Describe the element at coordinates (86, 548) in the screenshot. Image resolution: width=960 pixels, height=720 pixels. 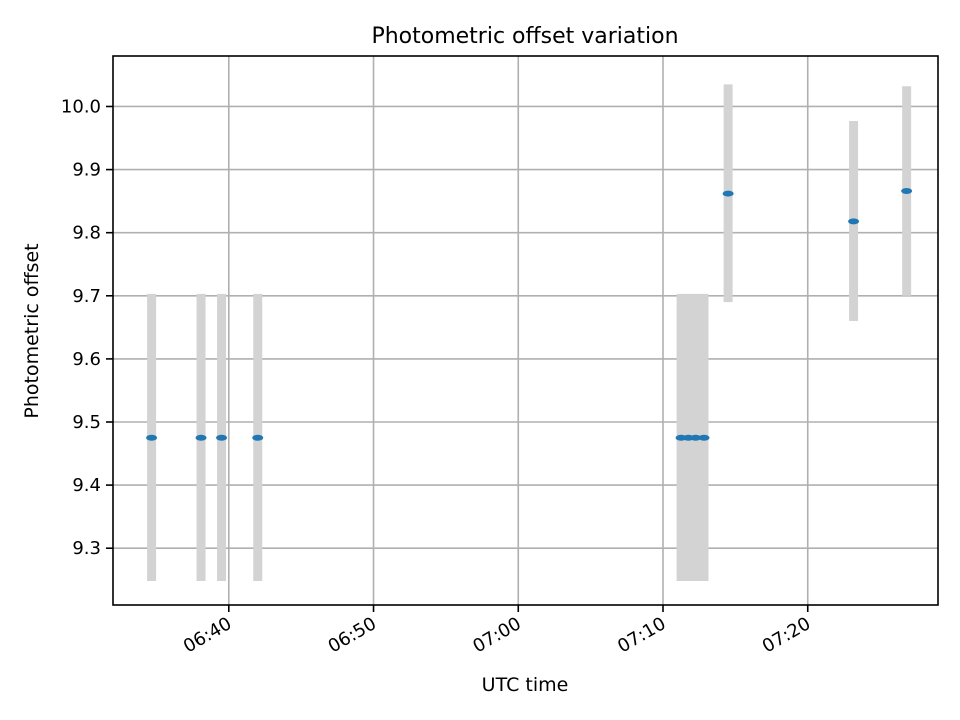
I see `y-tick-label: 9.3` at that location.